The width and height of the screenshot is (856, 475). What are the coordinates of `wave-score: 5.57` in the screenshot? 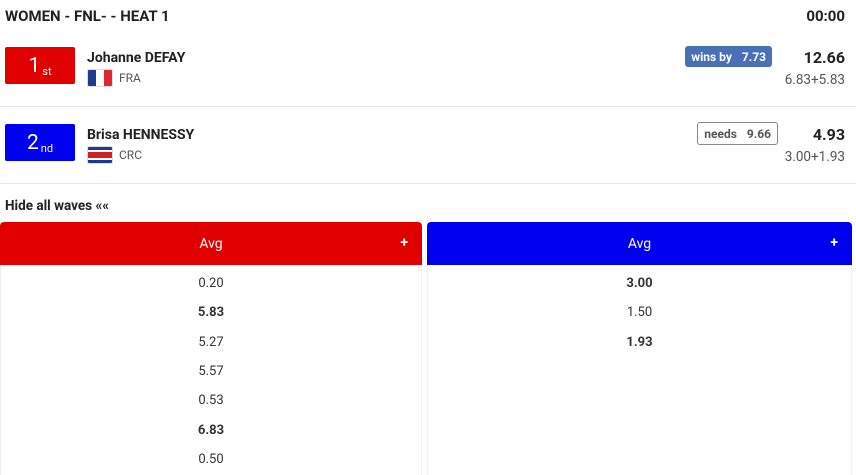 It's located at (211, 371).